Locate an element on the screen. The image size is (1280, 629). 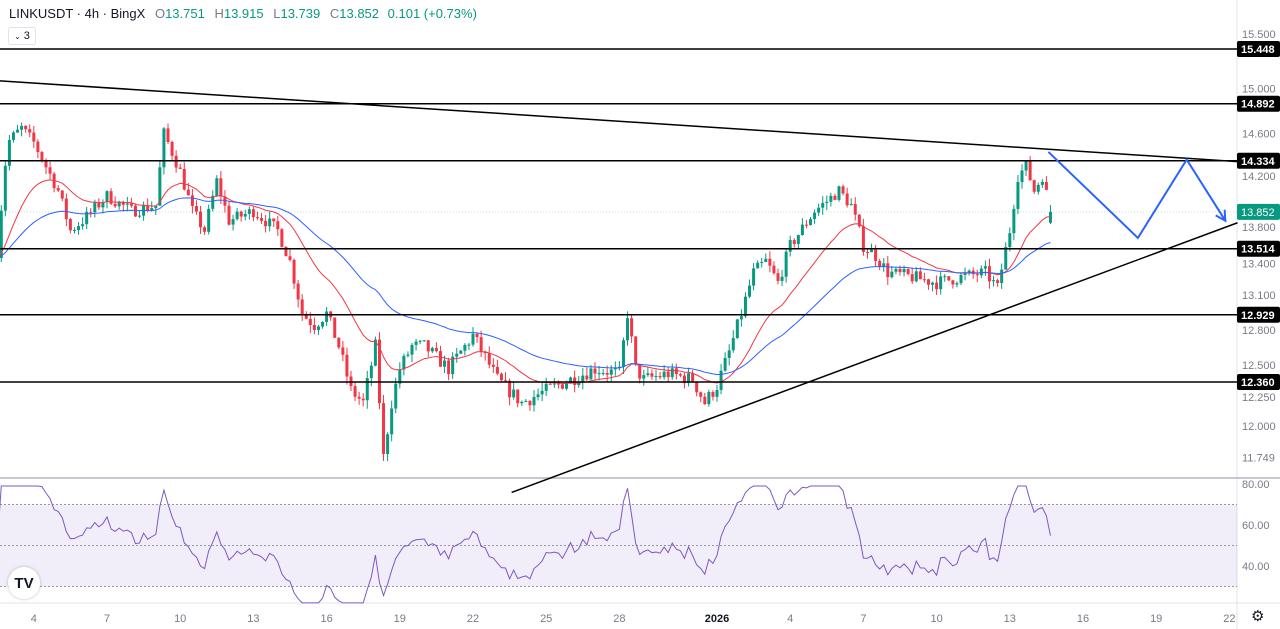
chevron-down-icon: ⌄ is located at coordinates (17, 36).